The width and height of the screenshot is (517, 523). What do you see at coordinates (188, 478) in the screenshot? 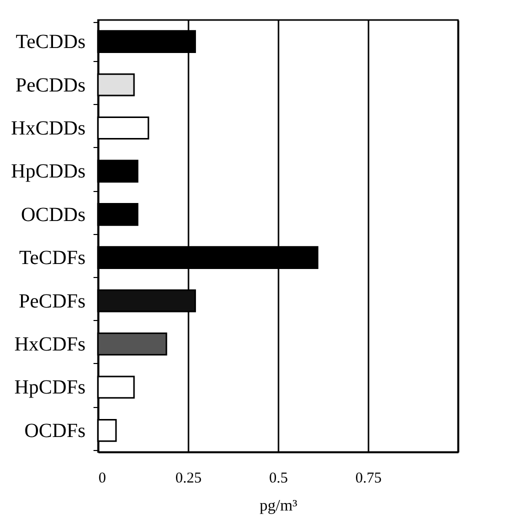
I see `x-tick-label: 0.25` at bounding box center [188, 478].